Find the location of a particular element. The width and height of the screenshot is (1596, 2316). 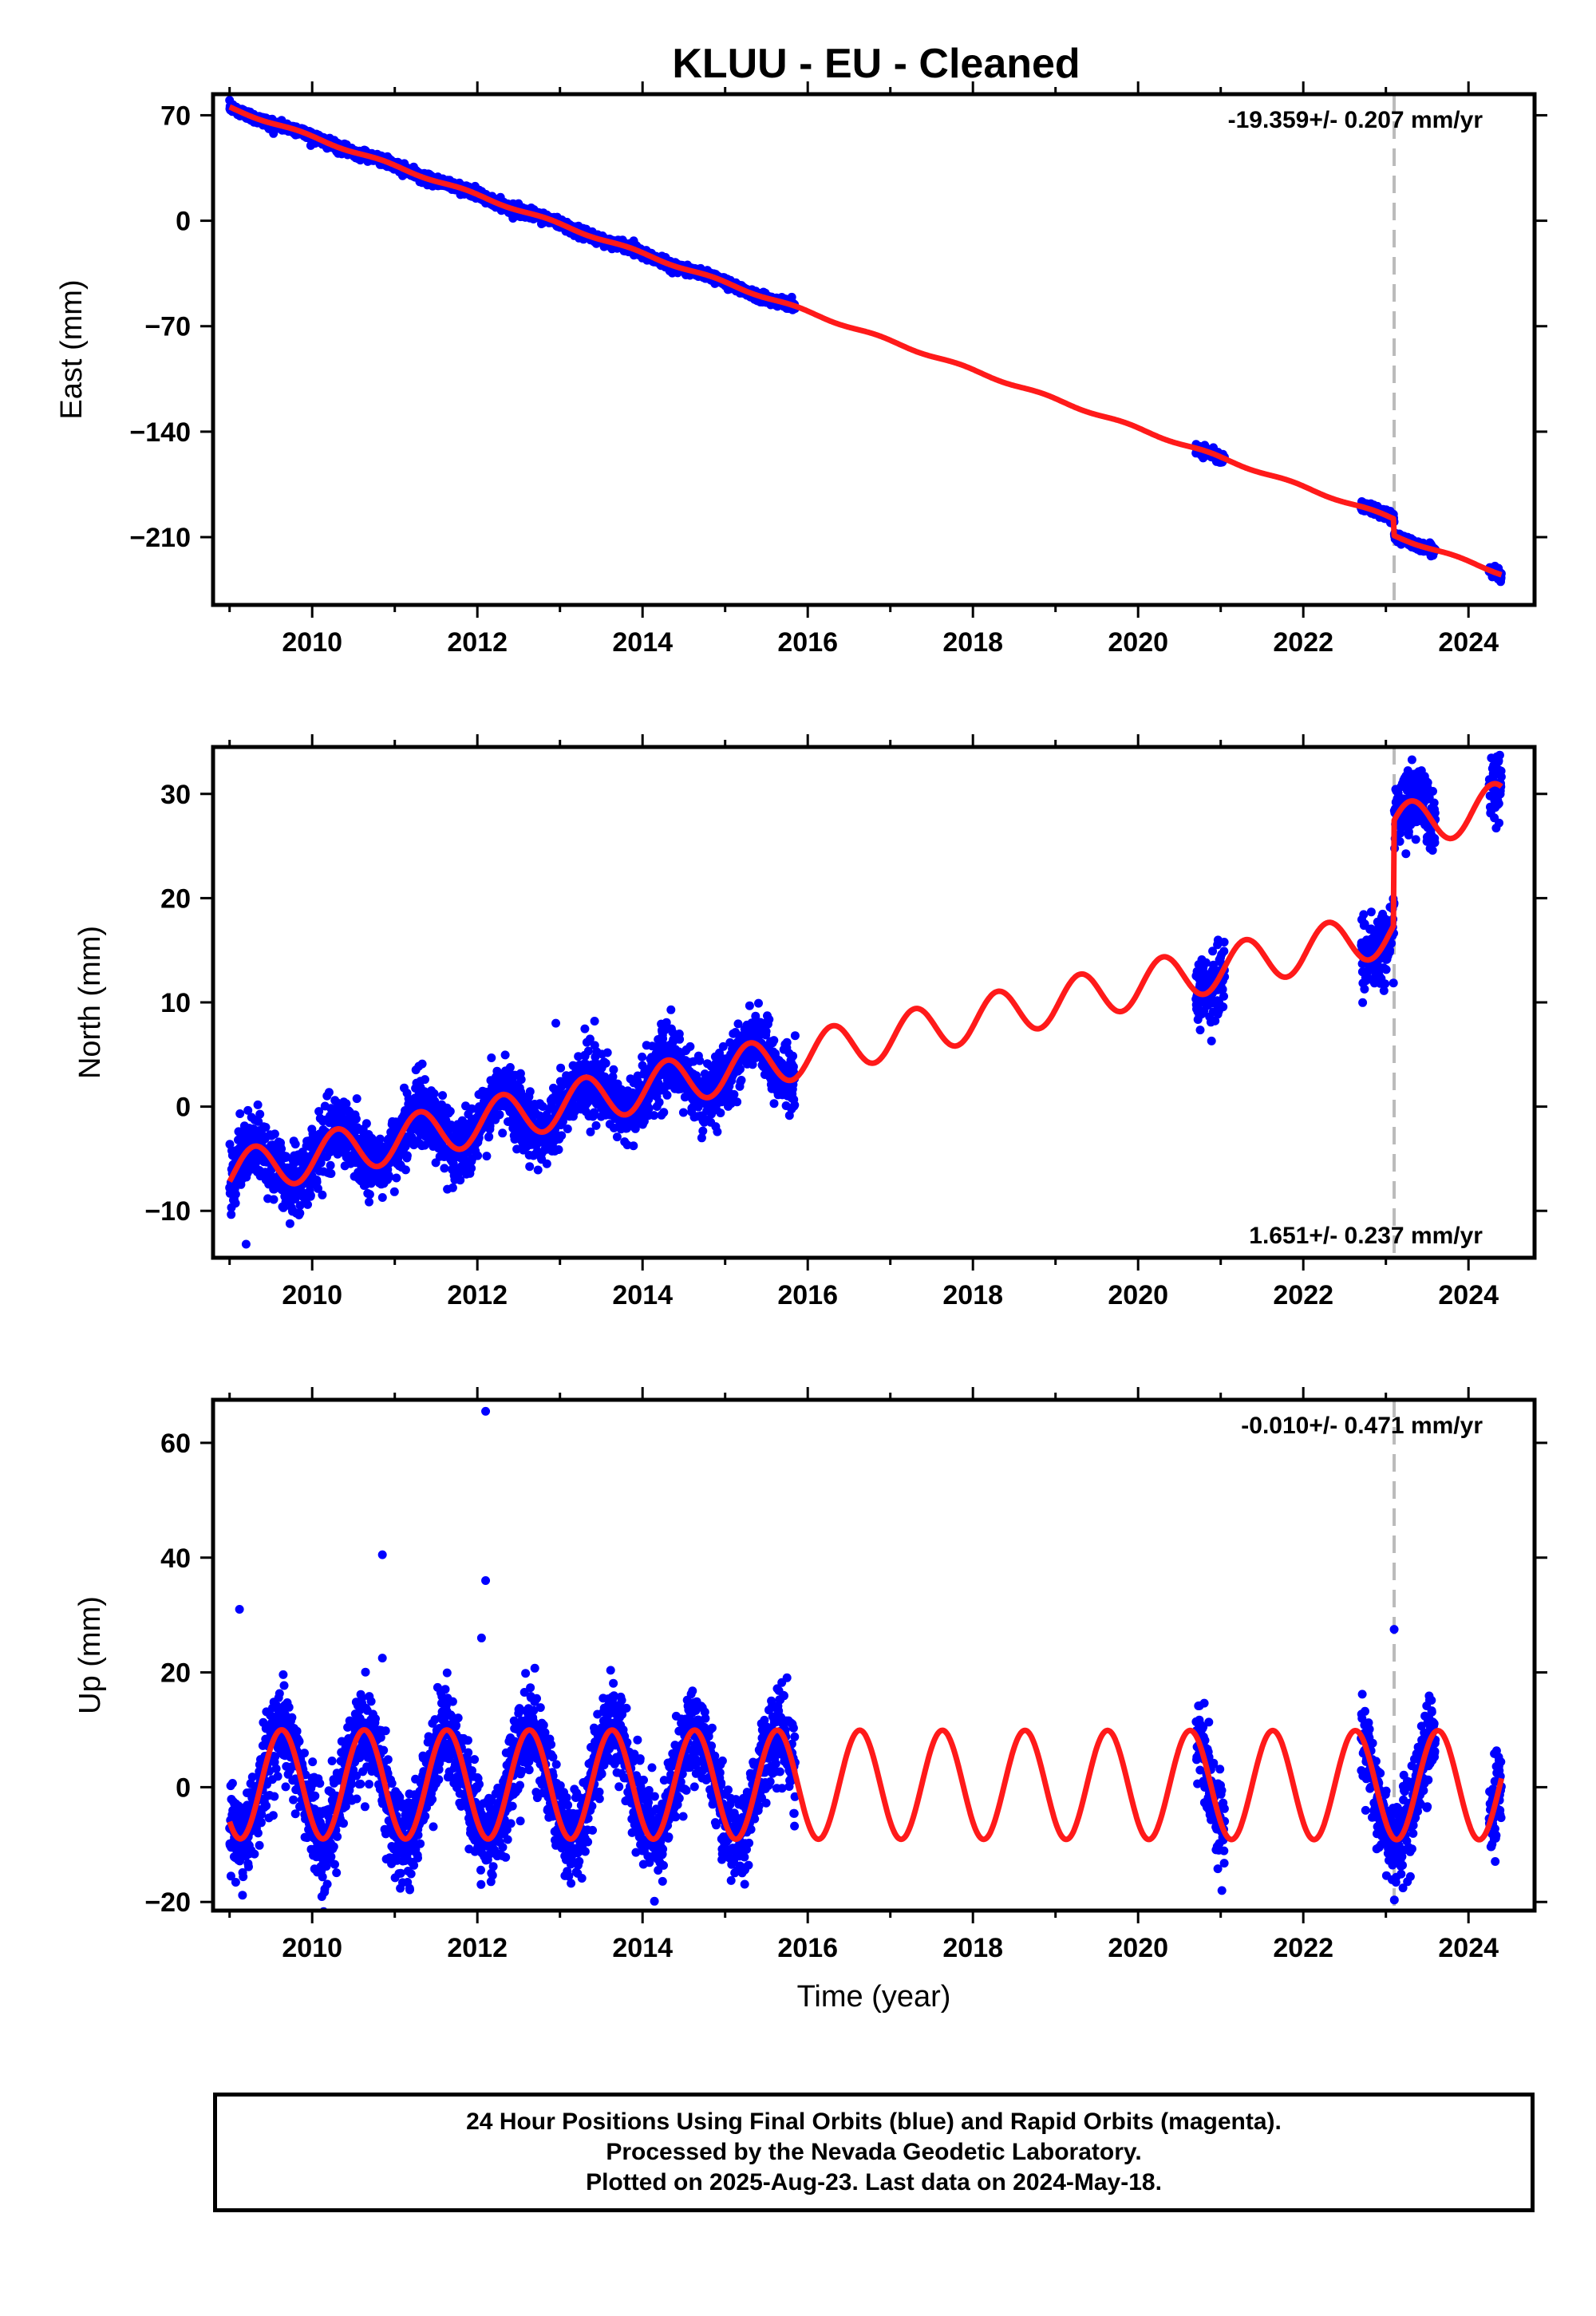

x-tick-label: 2018 is located at coordinates (972, 642).